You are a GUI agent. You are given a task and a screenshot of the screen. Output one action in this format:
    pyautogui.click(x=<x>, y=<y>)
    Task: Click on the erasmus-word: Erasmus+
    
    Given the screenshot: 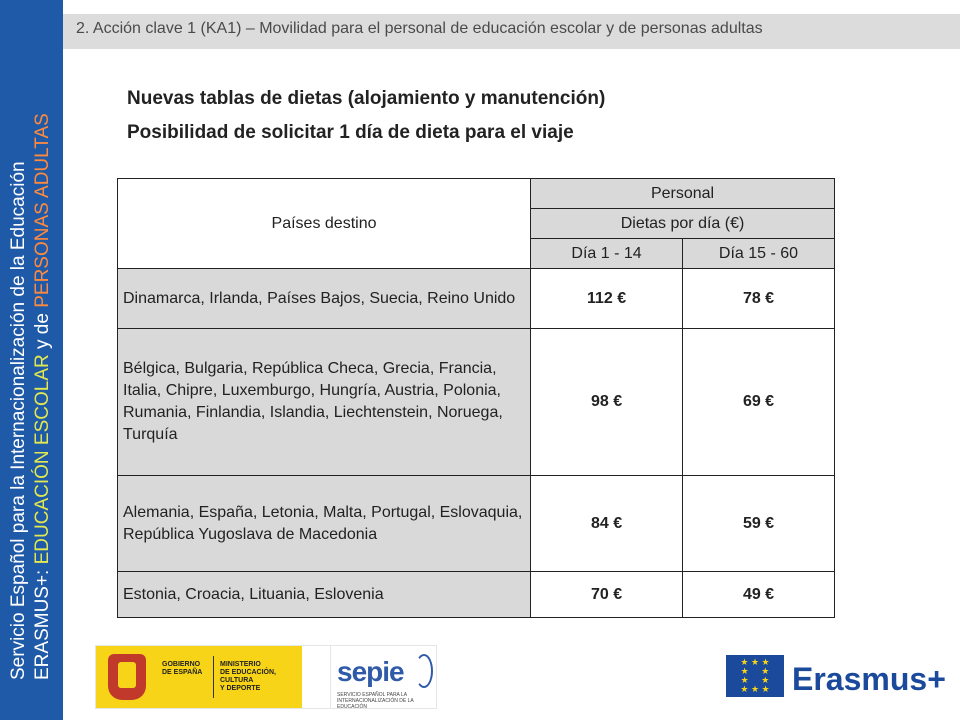 What is the action you would take?
    pyautogui.click(x=869, y=679)
    